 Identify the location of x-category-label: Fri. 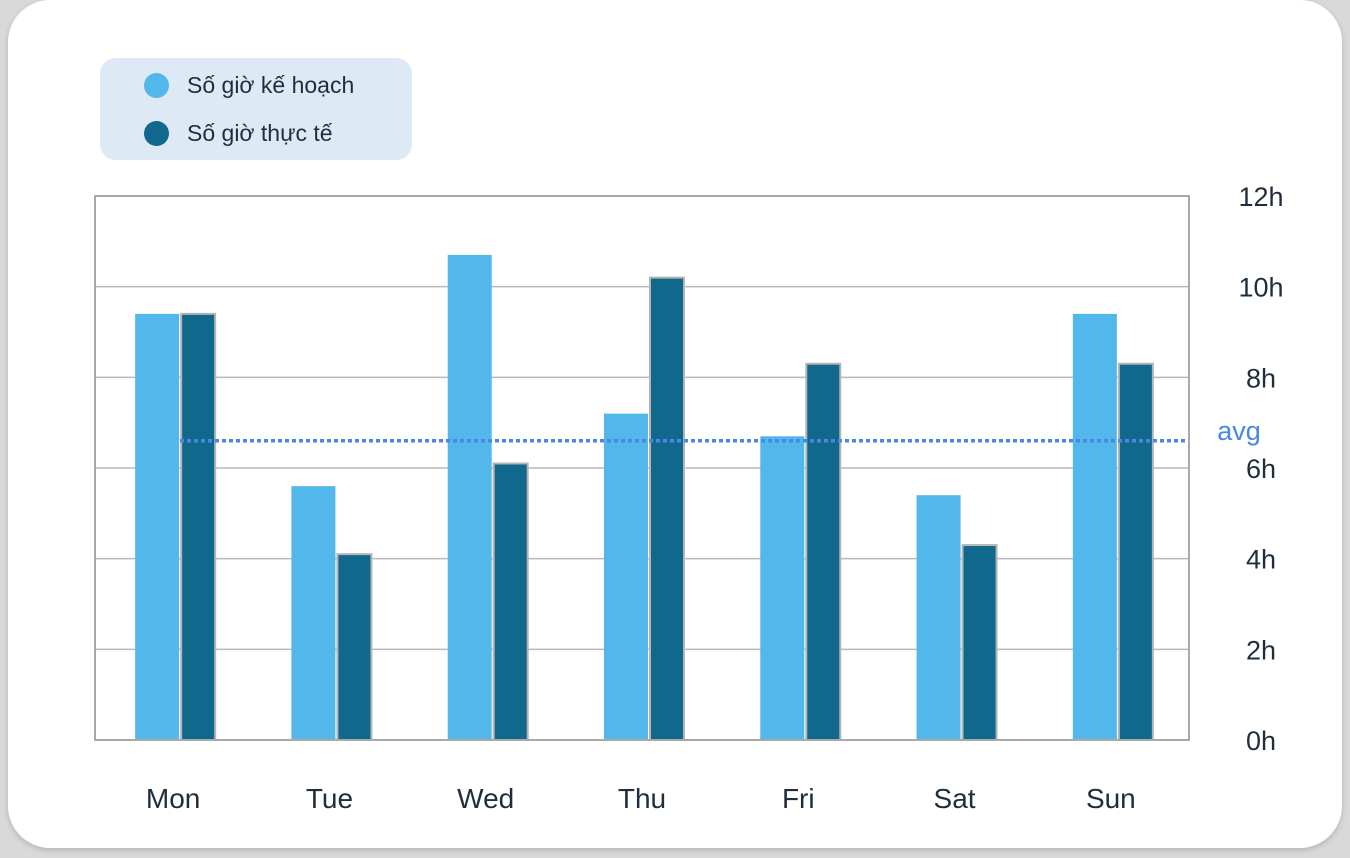
(798, 798).